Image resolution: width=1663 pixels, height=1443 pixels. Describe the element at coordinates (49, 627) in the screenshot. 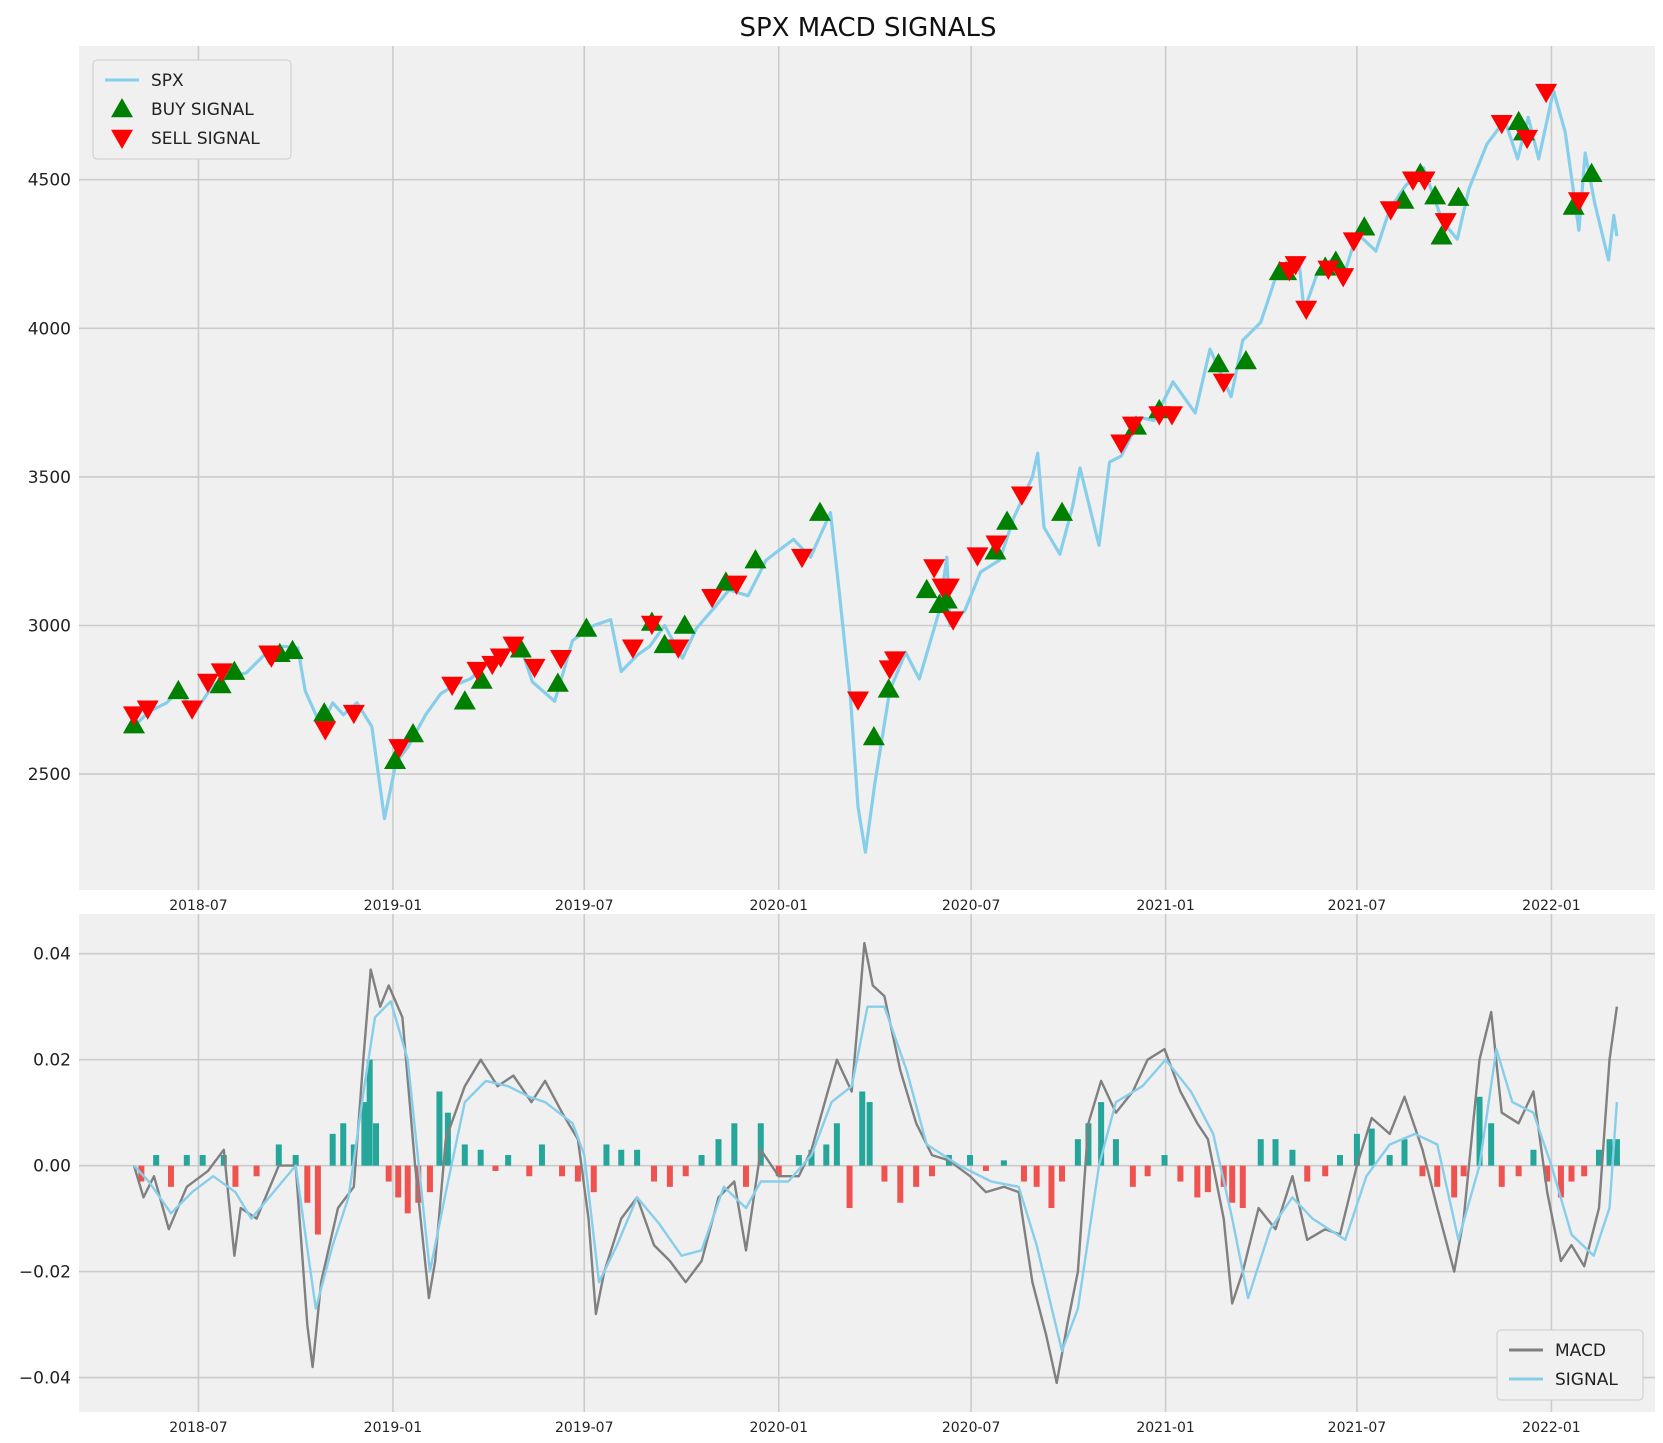

I see `price-ytick-label: 3000` at that location.